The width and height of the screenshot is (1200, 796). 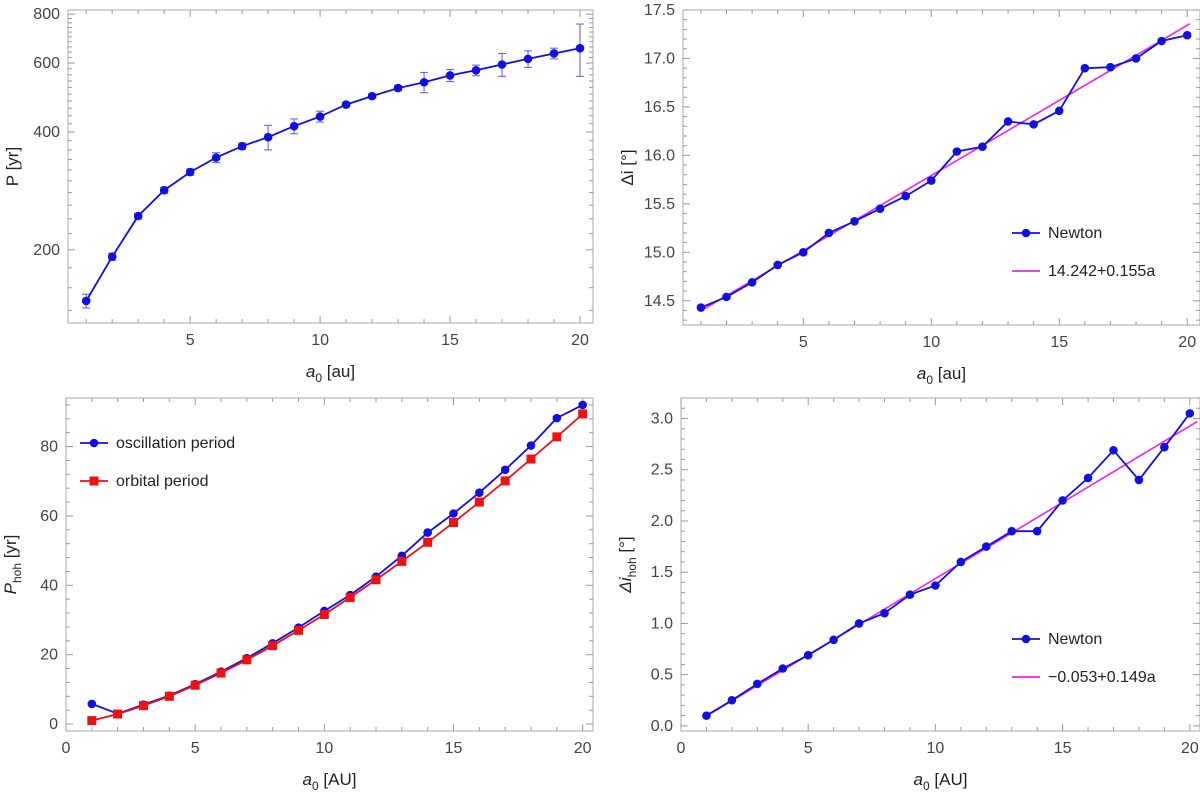 I want to click on p1-xlabel: a0 [au], so click(x=330, y=373).